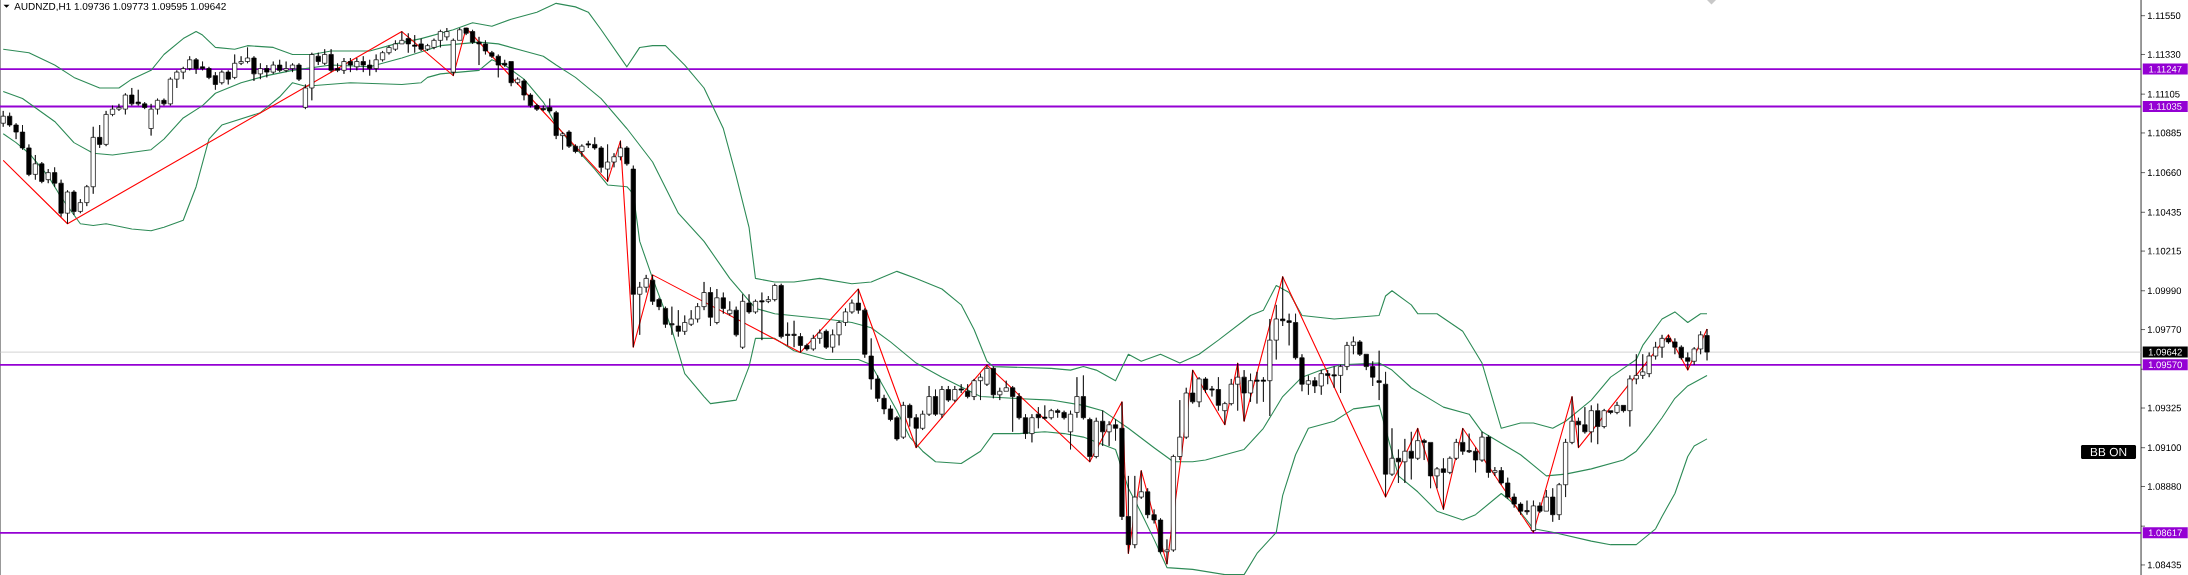 This screenshot has height=575, width=2188. I want to click on ref-line-label: 1.09642, so click(2165, 352).